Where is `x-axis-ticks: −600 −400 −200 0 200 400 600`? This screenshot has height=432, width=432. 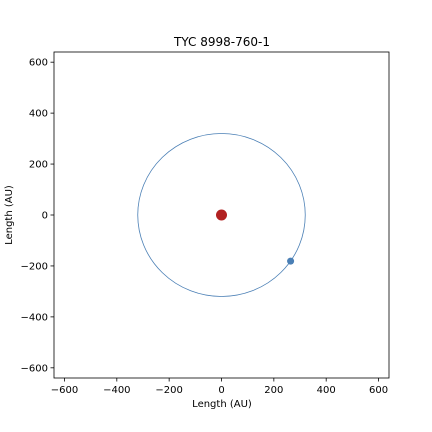 x-axis-ticks: −600 −400 −200 0 200 400 600 is located at coordinates (219, 387).